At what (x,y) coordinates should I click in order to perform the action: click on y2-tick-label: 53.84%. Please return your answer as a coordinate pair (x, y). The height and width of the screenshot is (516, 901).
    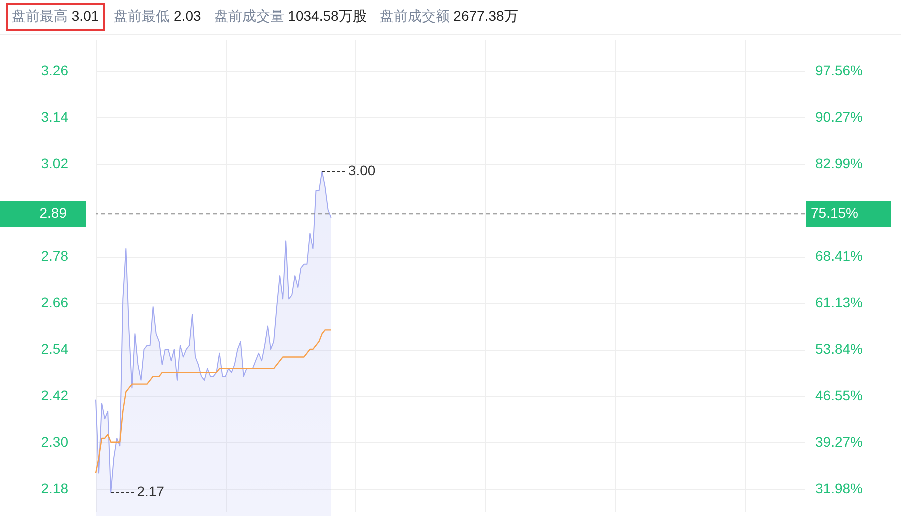
    Looking at the image, I should click on (839, 349).